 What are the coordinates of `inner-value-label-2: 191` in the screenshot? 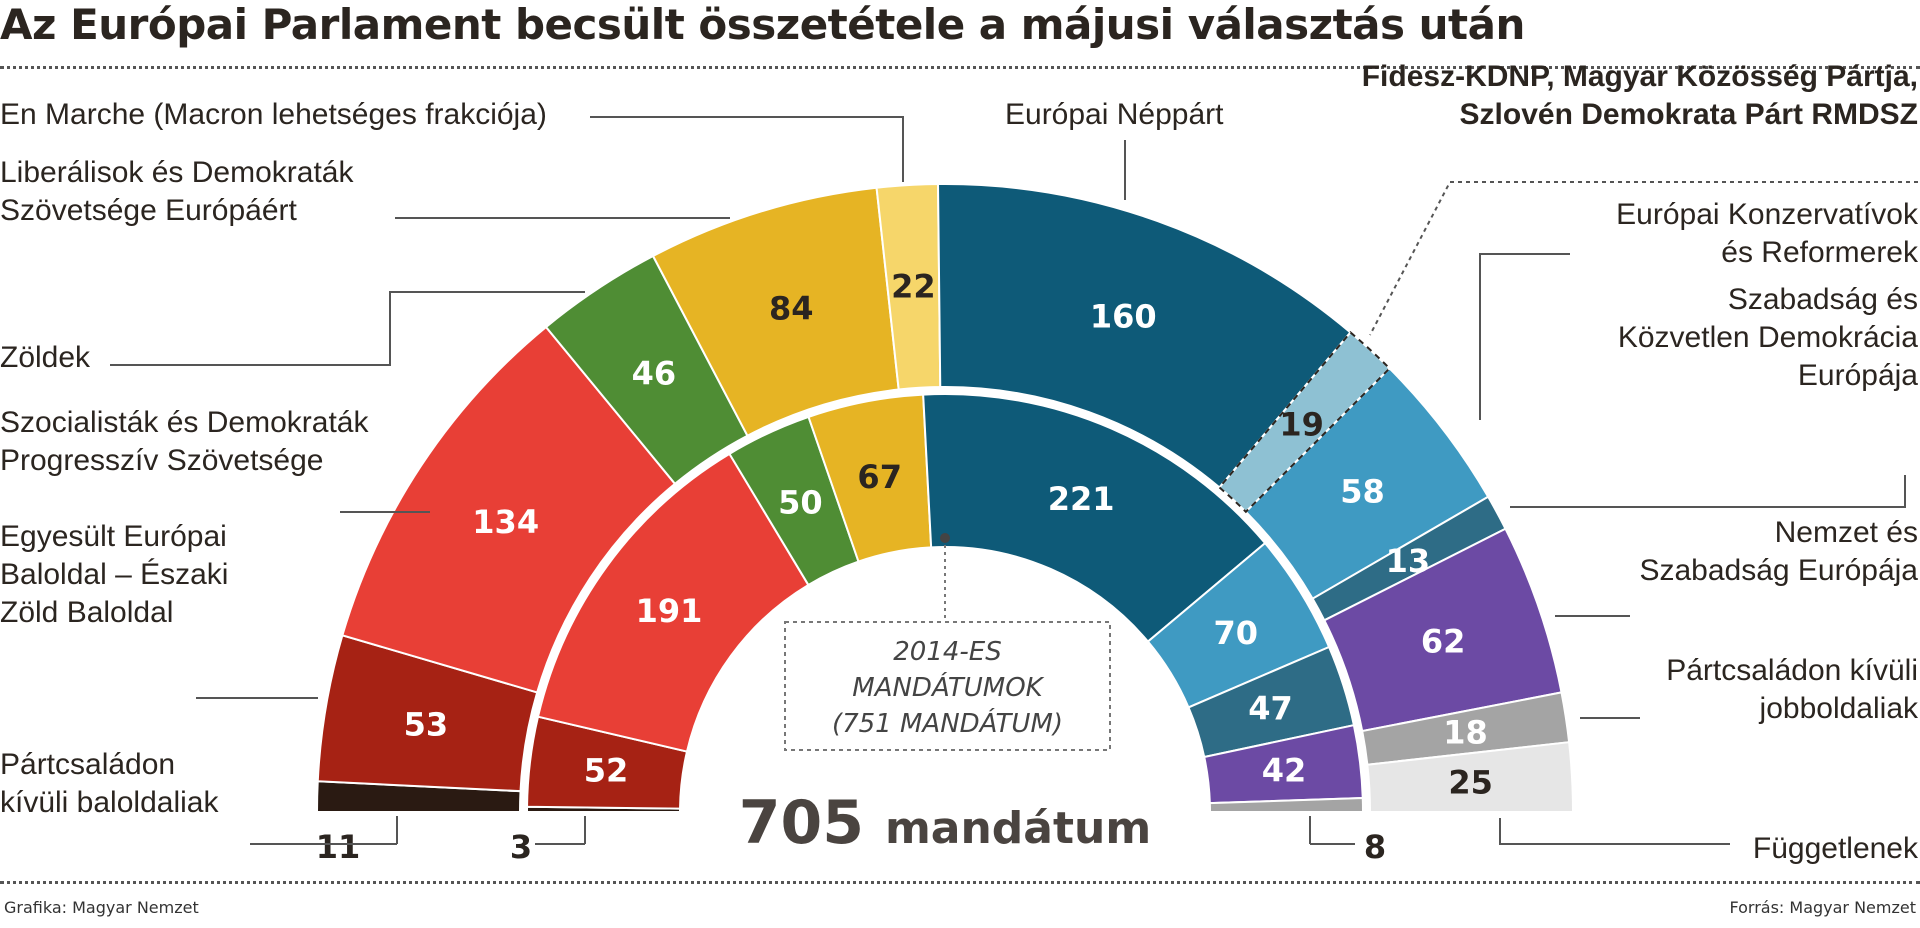 It's located at (669, 611).